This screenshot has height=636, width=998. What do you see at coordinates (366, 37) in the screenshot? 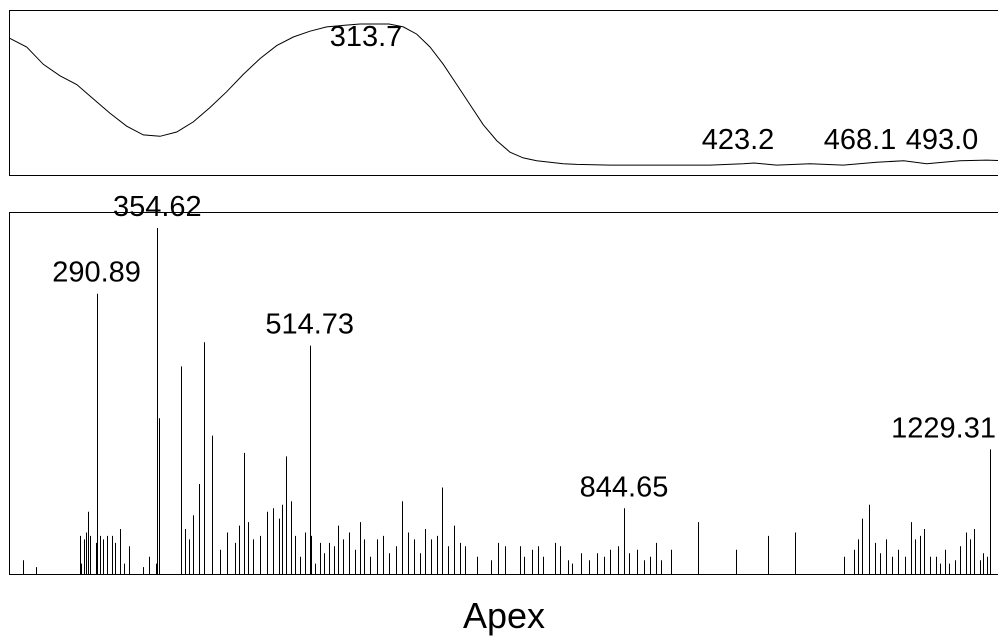
I see `uv-peak-label: 313.7` at bounding box center [366, 37].